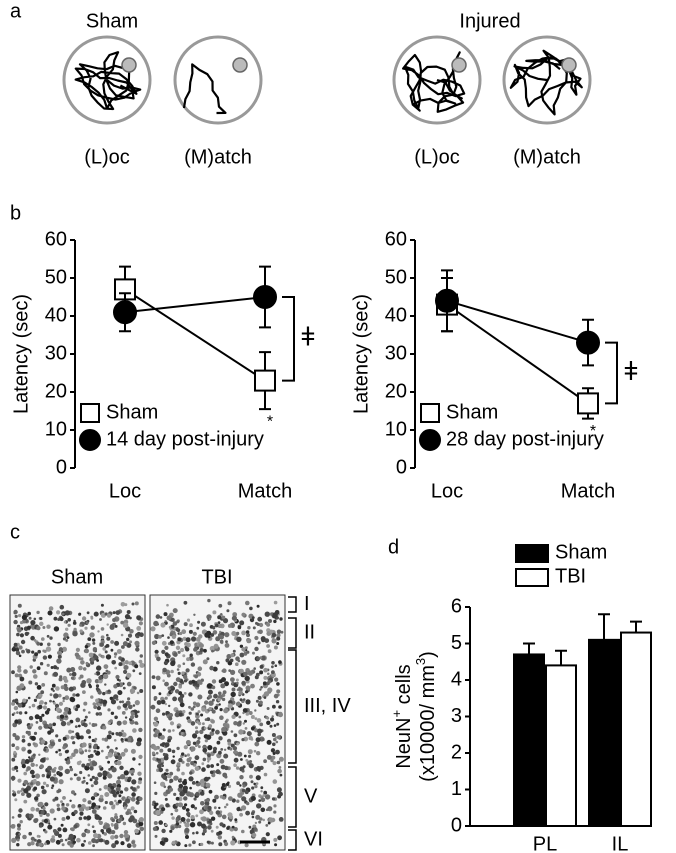 Image resolution: width=676 pixels, height=853 pixels. Describe the element at coordinates (396, 277) in the screenshot. I see `y-tick-label: 50` at that location.